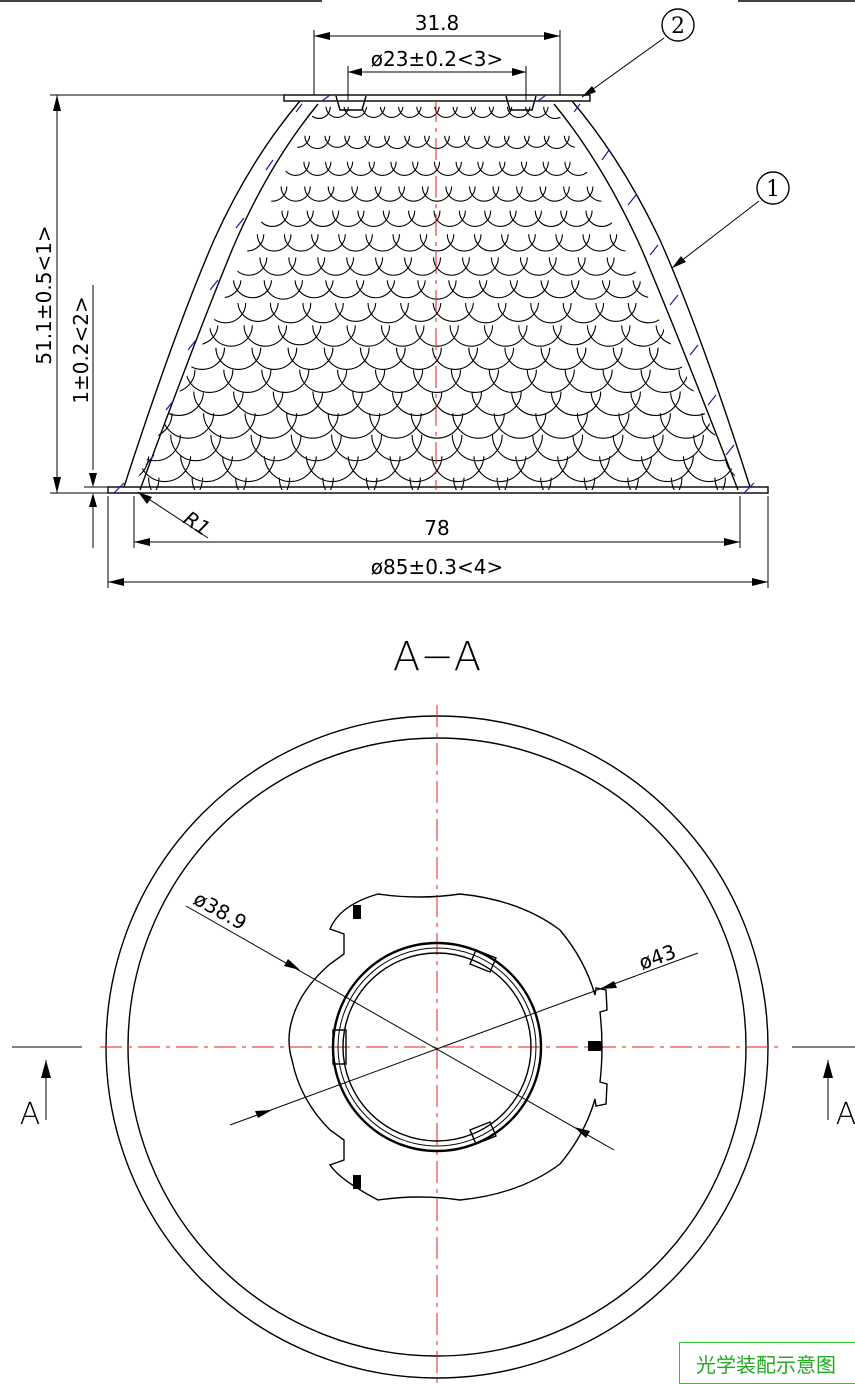 The height and width of the screenshot is (1384, 855). I want to click on dim-top-width: 31.8, so click(437, 23).